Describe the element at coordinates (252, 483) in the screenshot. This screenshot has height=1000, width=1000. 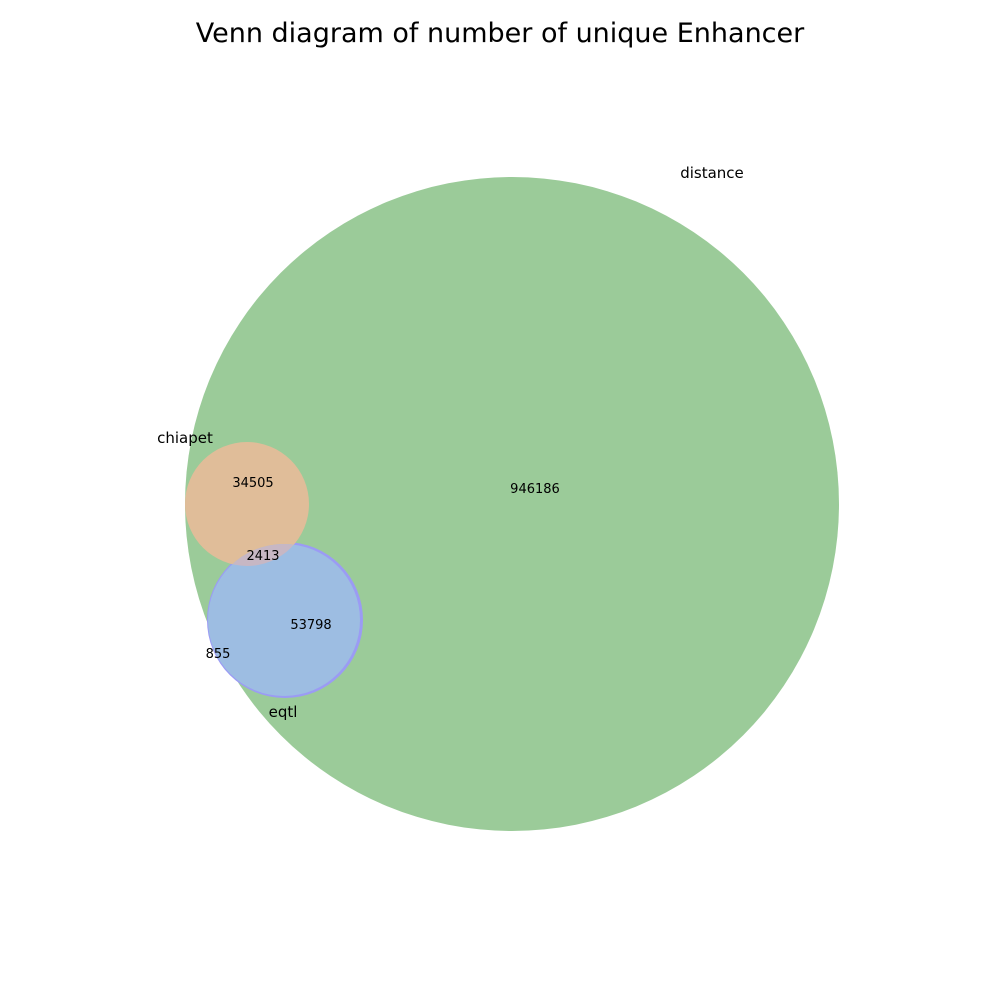
I see `chiapet-distance-count: 34505` at that location.